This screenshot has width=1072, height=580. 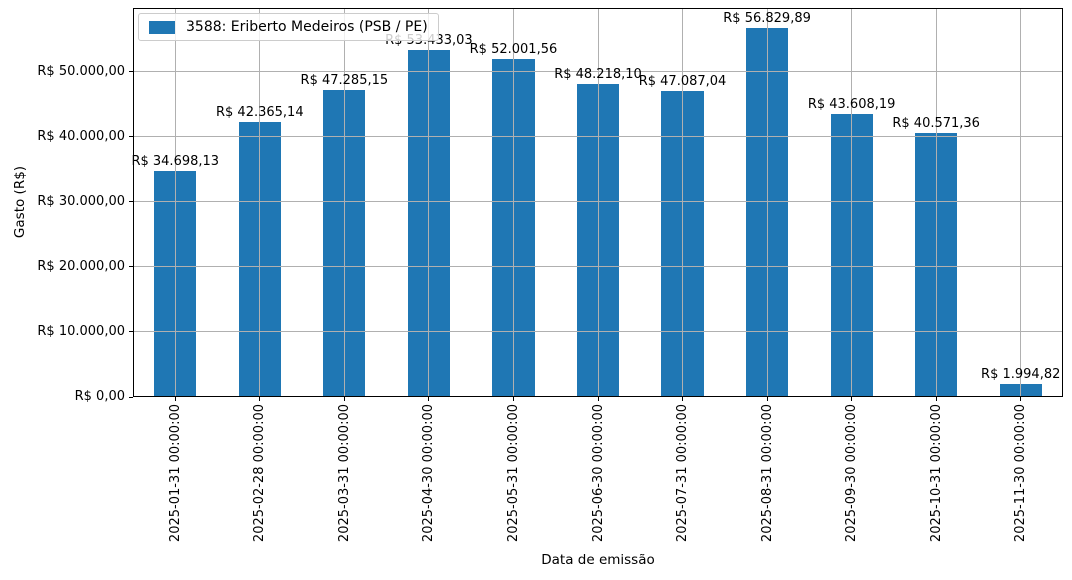 What do you see at coordinates (598, 473) in the screenshot?
I see `x-tick-label: 2025-06-30 00:00:00` at bounding box center [598, 473].